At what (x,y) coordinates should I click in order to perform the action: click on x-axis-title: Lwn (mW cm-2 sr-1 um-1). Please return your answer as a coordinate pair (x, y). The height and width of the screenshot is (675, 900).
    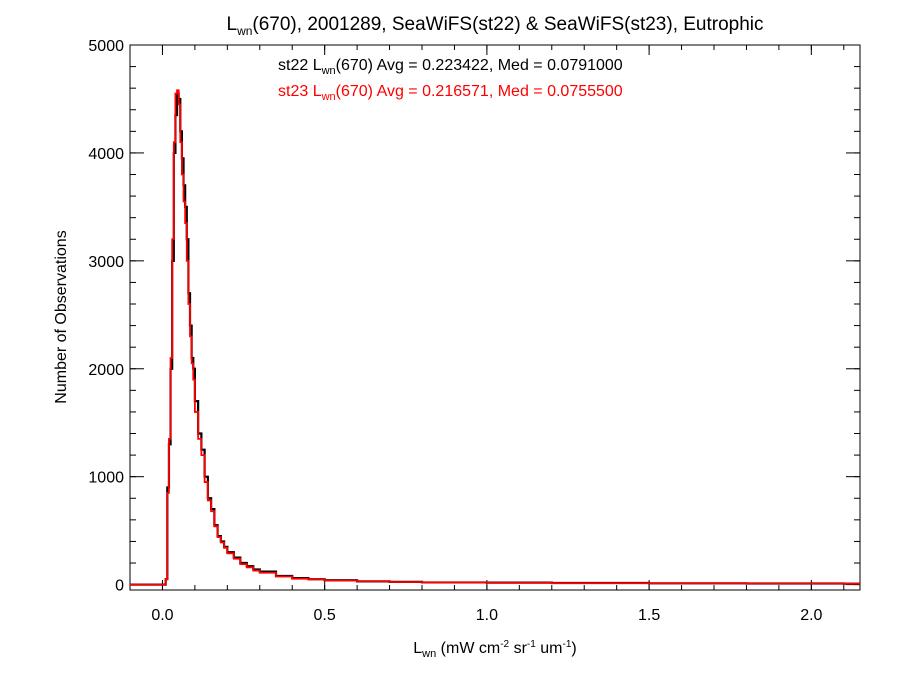
    Looking at the image, I should click on (494, 649).